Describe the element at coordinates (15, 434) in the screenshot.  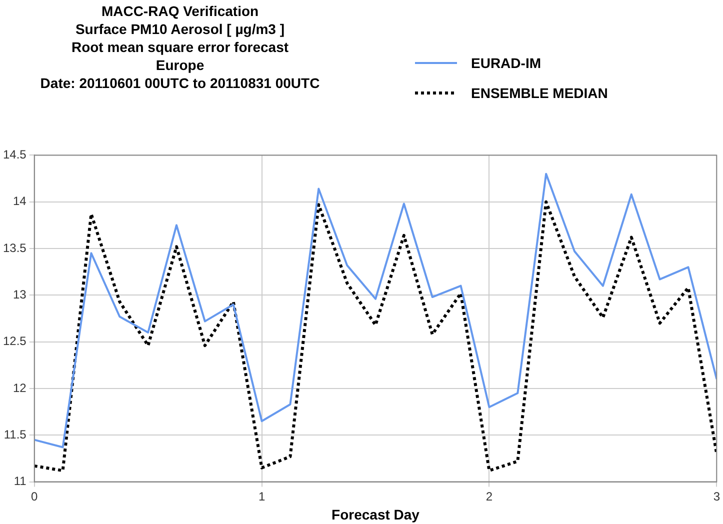
I see `y-tick-label: 11.5` at that location.